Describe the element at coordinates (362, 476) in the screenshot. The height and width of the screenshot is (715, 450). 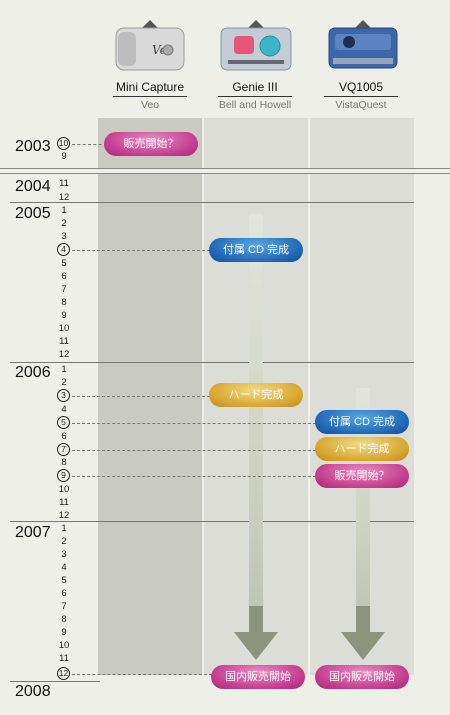
I see `vq-sale-start-event: 販売開始？` at that location.